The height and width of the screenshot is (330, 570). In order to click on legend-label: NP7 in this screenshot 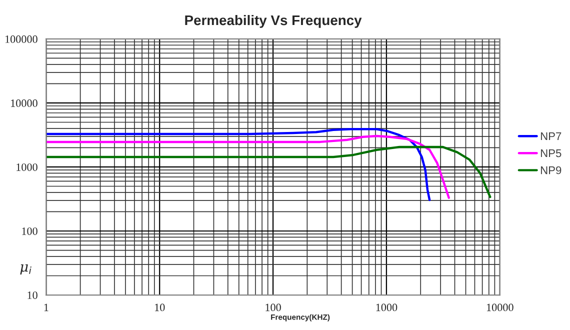, I will do `click(551, 136)`.